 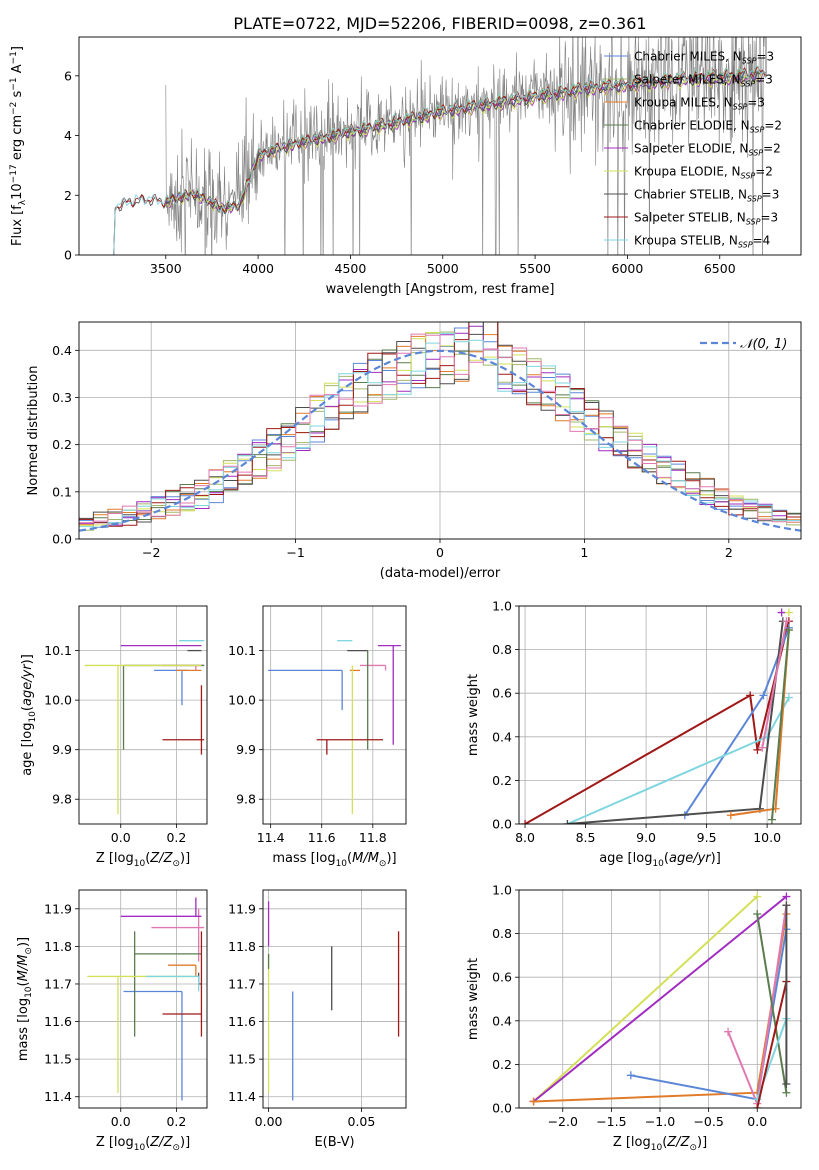 What do you see at coordinates (691, 149) in the screenshot?
I see `label-part: Salpeter ELODIE, N` at bounding box center [691, 149].